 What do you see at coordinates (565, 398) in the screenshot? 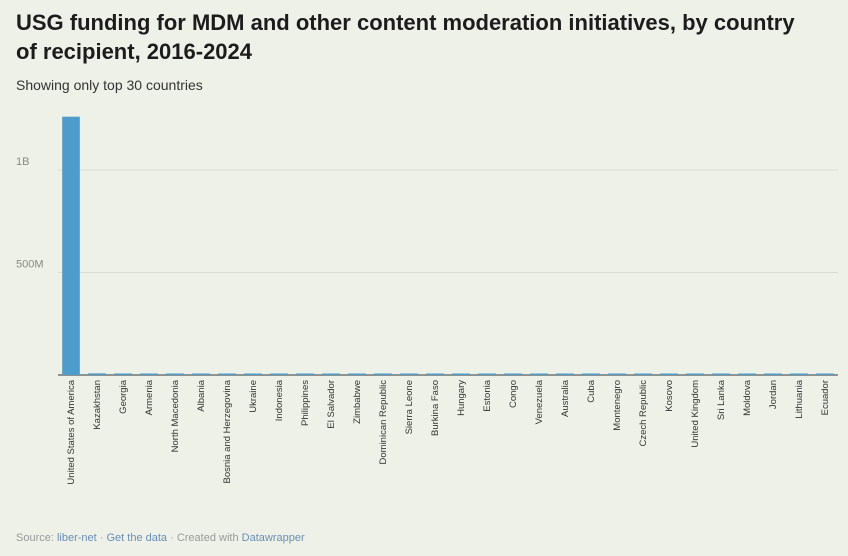
I see `x-tick-label: Australia` at bounding box center [565, 398].